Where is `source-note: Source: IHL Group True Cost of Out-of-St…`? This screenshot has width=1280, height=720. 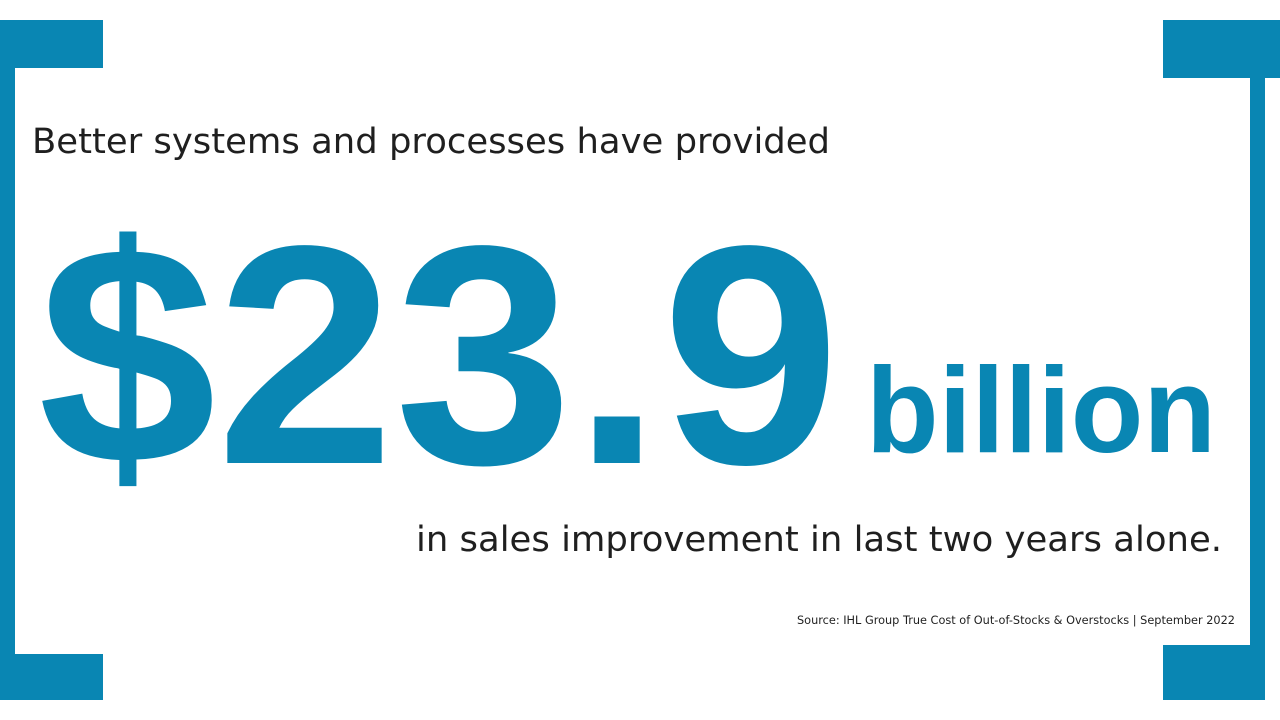 source-note: Source: IHL Group True Cost of Out-of-St… is located at coordinates (1016, 620).